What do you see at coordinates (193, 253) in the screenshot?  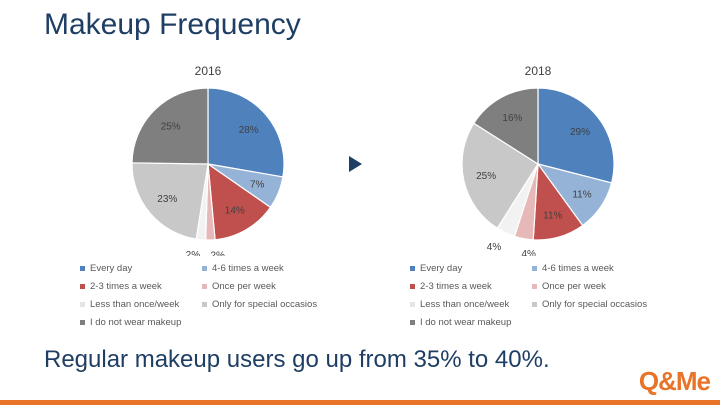 I see `data-label-less-than-once-week: 2%` at bounding box center [193, 253].